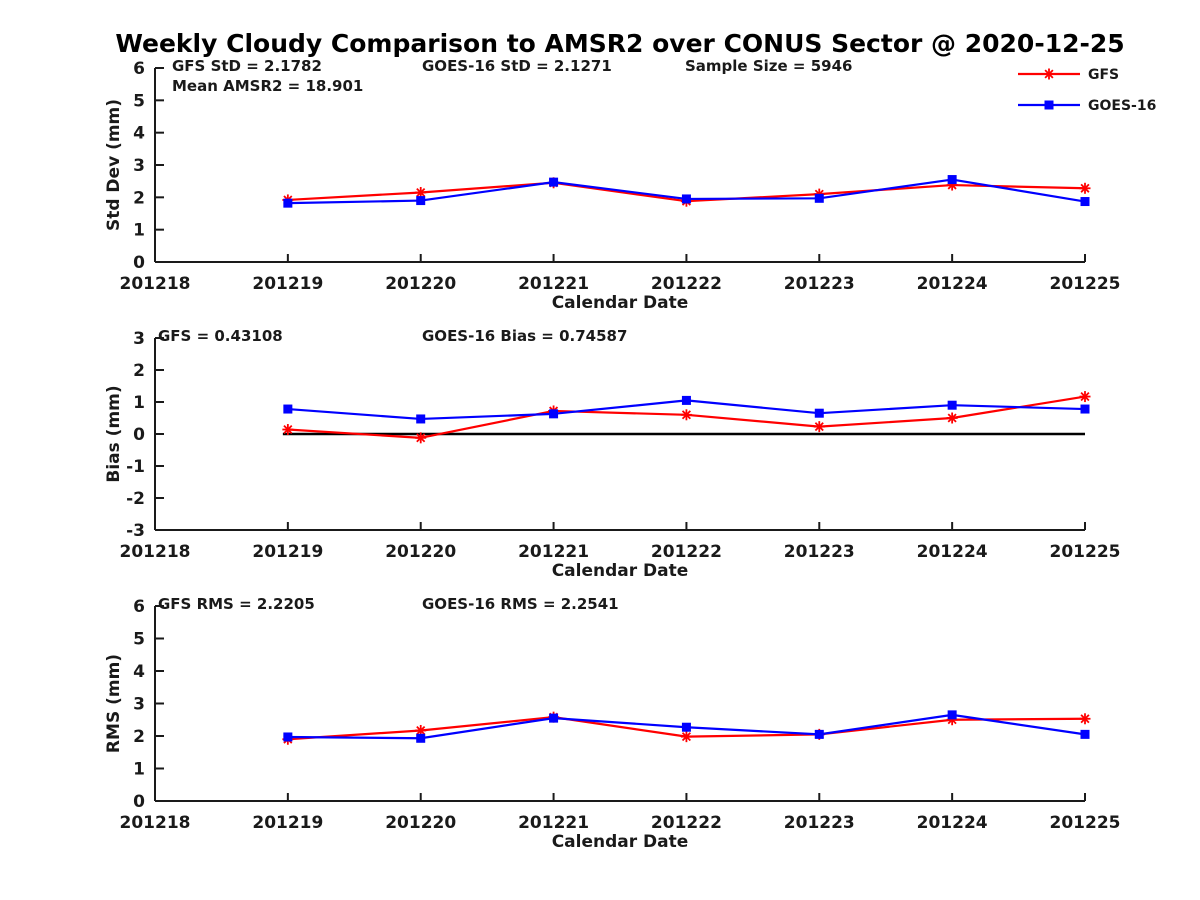 This screenshot has height=900, width=1200. What do you see at coordinates (135, 531) in the screenshot?
I see `y-tick-label: -3` at bounding box center [135, 531].